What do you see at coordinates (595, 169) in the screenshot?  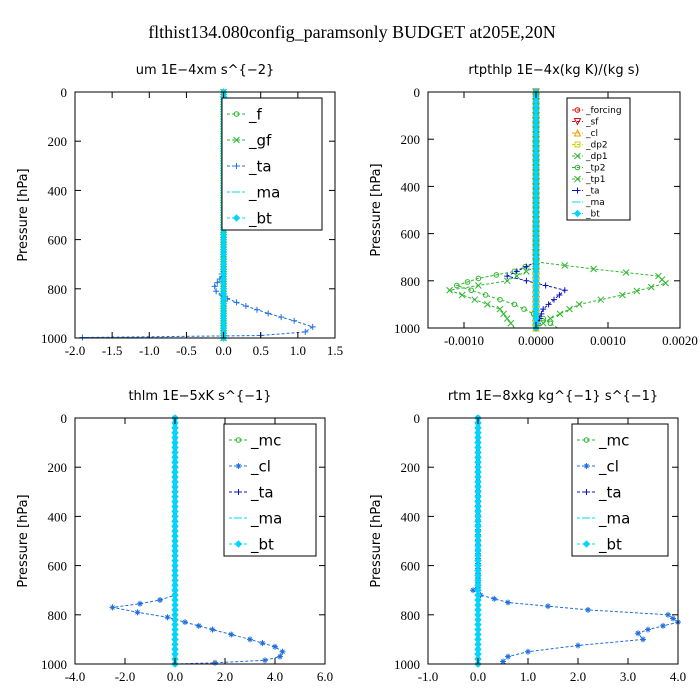 I see `legend-label: _tp2` at bounding box center [595, 169].